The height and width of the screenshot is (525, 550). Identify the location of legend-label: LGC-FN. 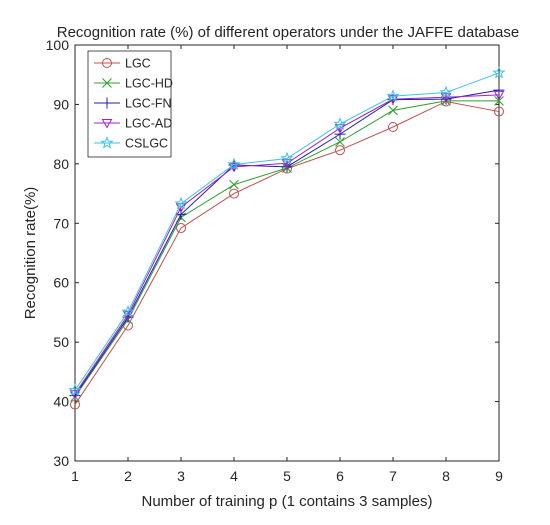
(148, 104).